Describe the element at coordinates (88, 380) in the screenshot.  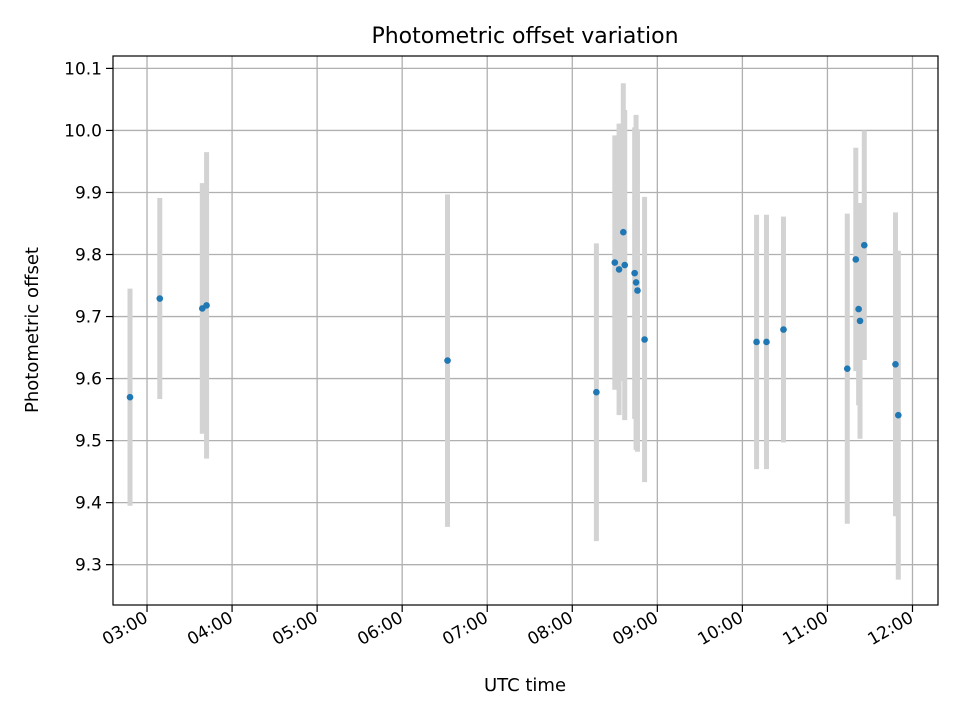
I see `y-tick-label: 9.6` at that location.